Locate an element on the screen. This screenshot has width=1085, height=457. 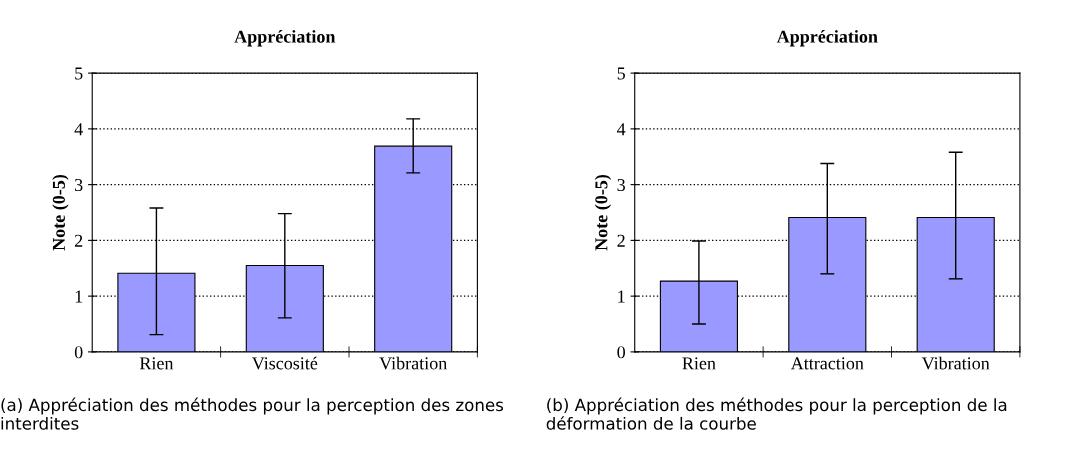
text: (b) Appréciation des méthodes pour la perception de la déformation de la courbe is located at coordinates (776, 413).